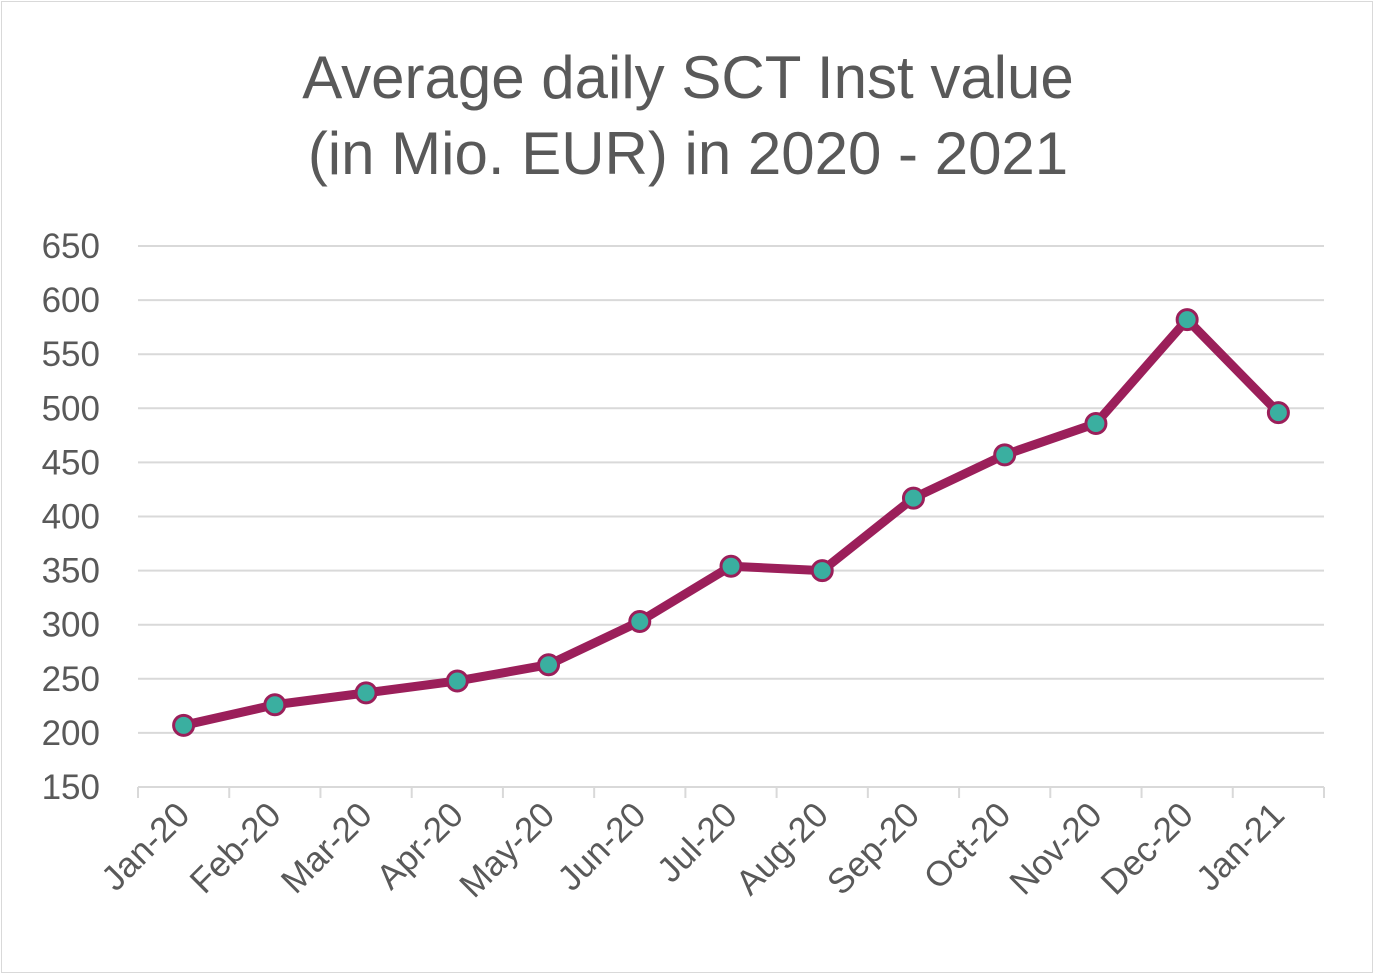 The height and width of the screenshot is (976, 1376). Describe the element at coordinates (1240, 846) in the screenshot. I see `x-tick-label: Jan-21` at that location.